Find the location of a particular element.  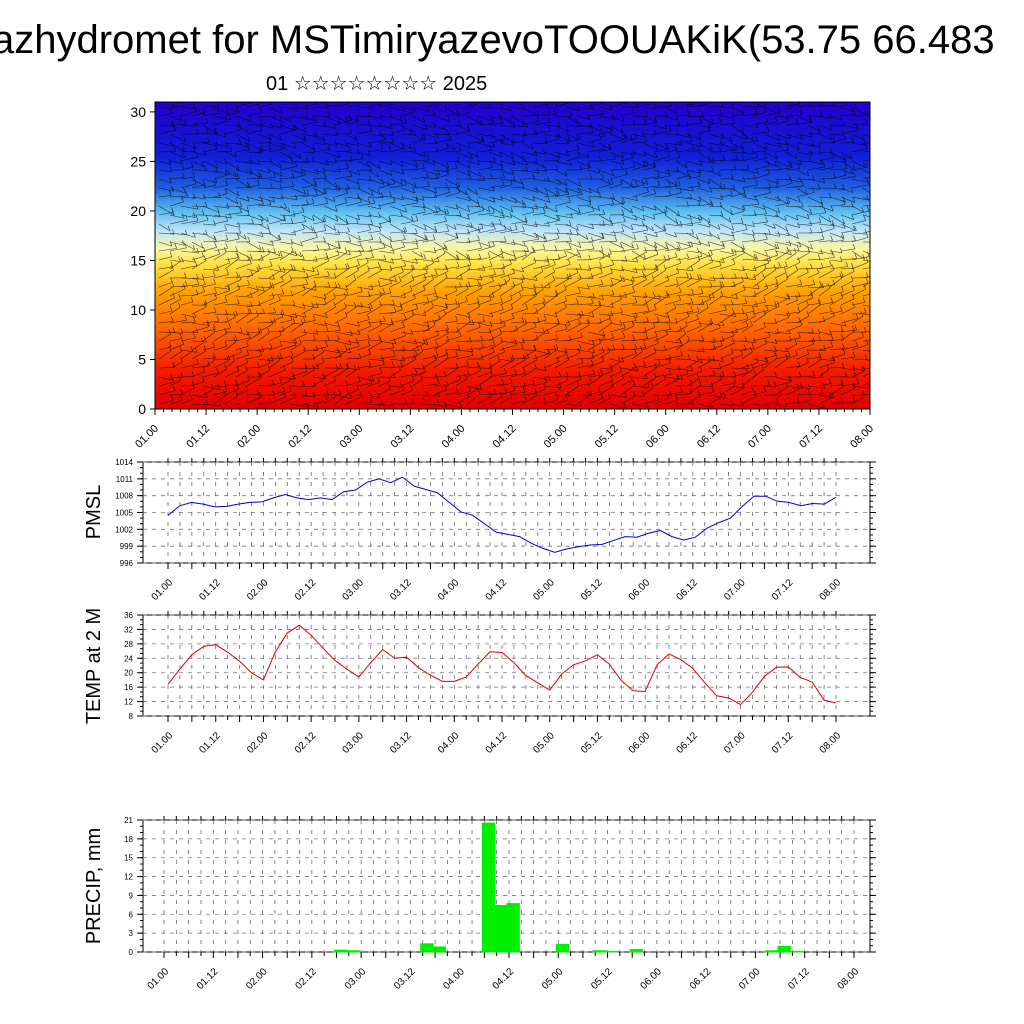

y-tick-label: 996 is located at coordinates (127, 563).